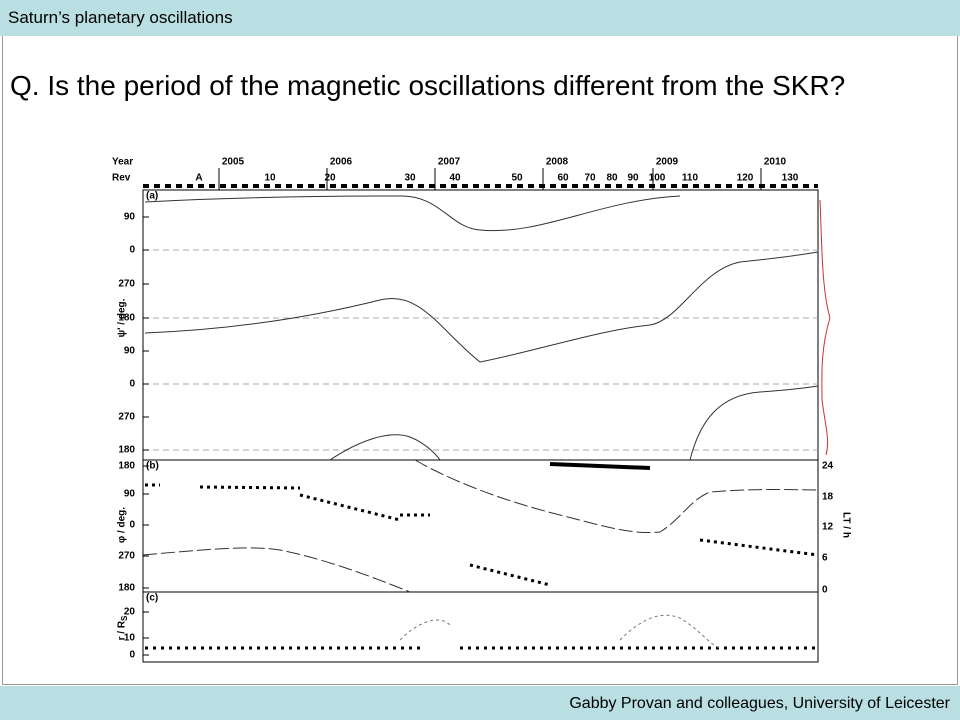 Image resolution: width=960 pixels, height=720 pixels. I want to click on rev-tick-label: A, so click(198, 178).